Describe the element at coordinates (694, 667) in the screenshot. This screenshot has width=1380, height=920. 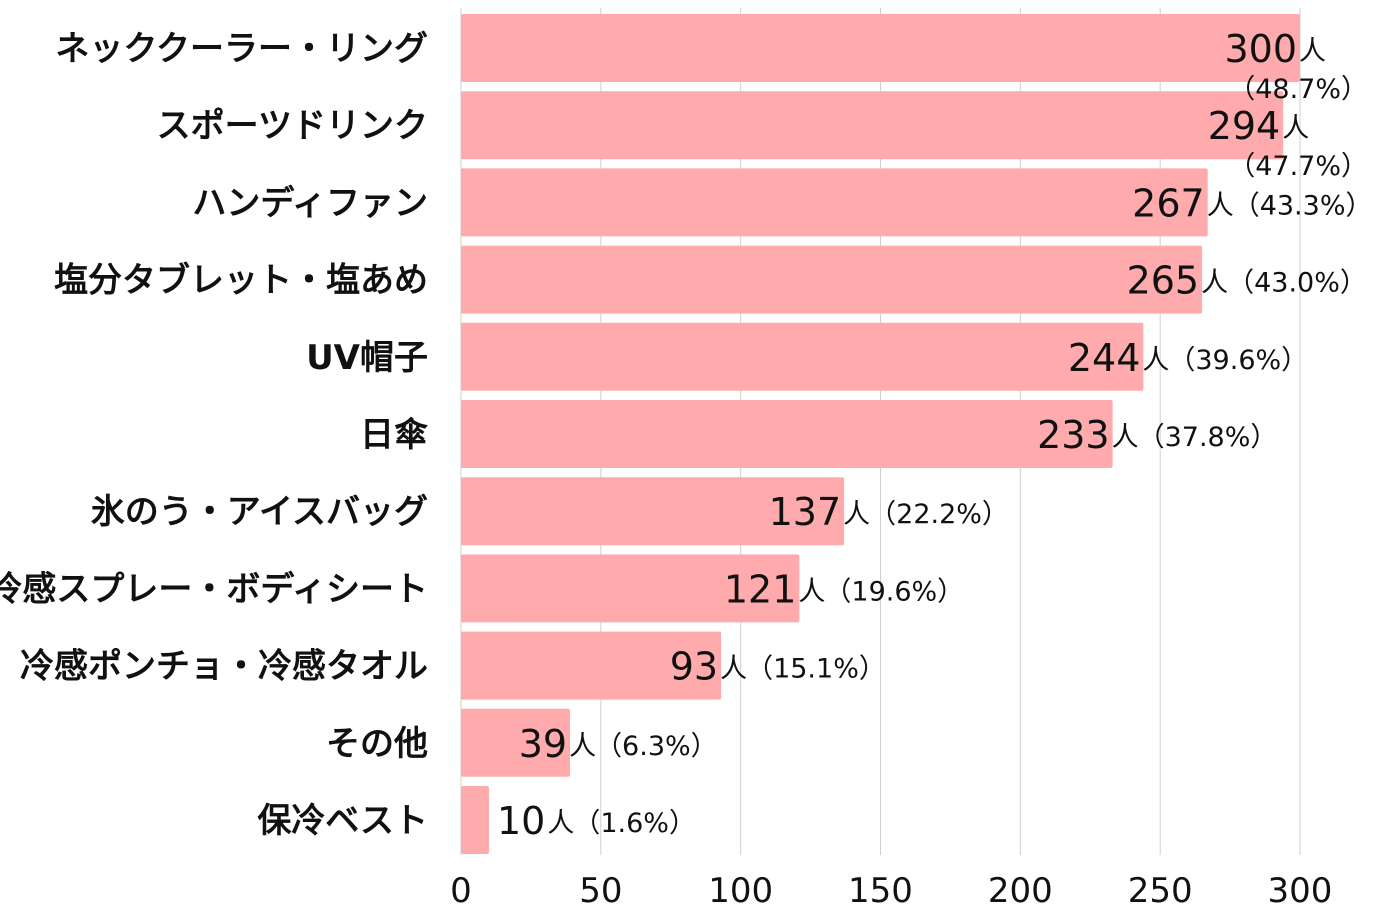
I see `value-number: 93` at that location.